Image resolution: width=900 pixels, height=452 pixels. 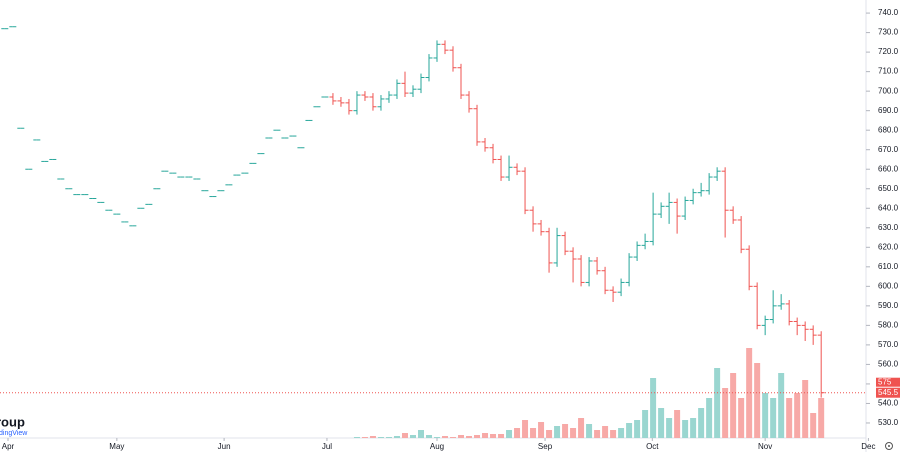 What do you see at coordinates (652, 446) in the screenshot?
I see `x-tick-label: Oct` at bounding box center [652, 446].